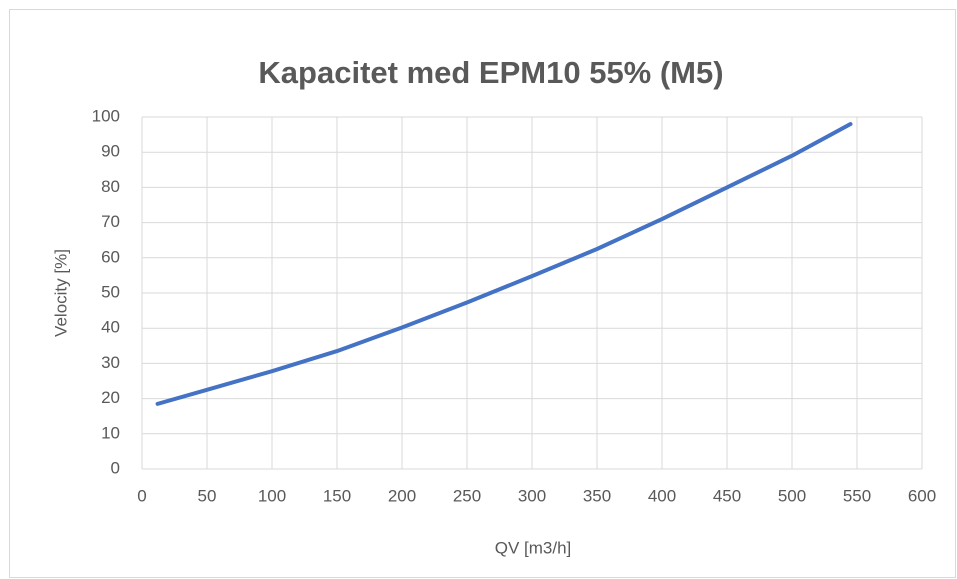  Describe the element at coordinates (60, 293) in the screenshot. I see `y-axis-label: Velocity [%]` at that location.